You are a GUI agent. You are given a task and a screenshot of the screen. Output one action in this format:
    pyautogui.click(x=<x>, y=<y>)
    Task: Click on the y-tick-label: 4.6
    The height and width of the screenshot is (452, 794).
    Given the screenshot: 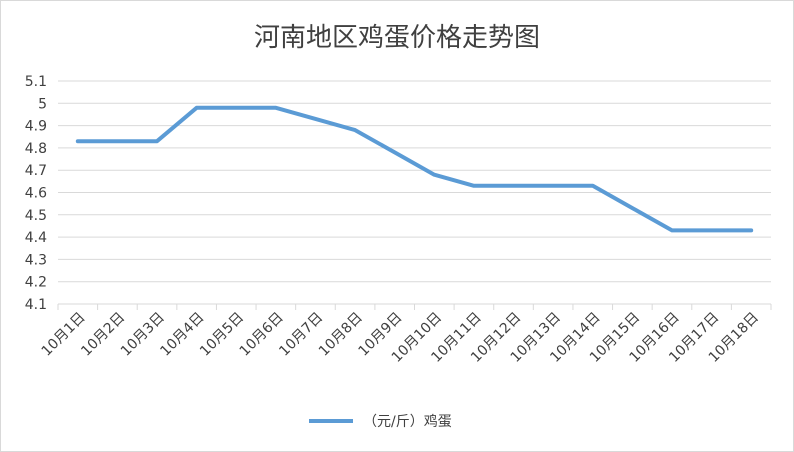 What is the action you would take?
    pyautogui.click(x=36, y=194)
    